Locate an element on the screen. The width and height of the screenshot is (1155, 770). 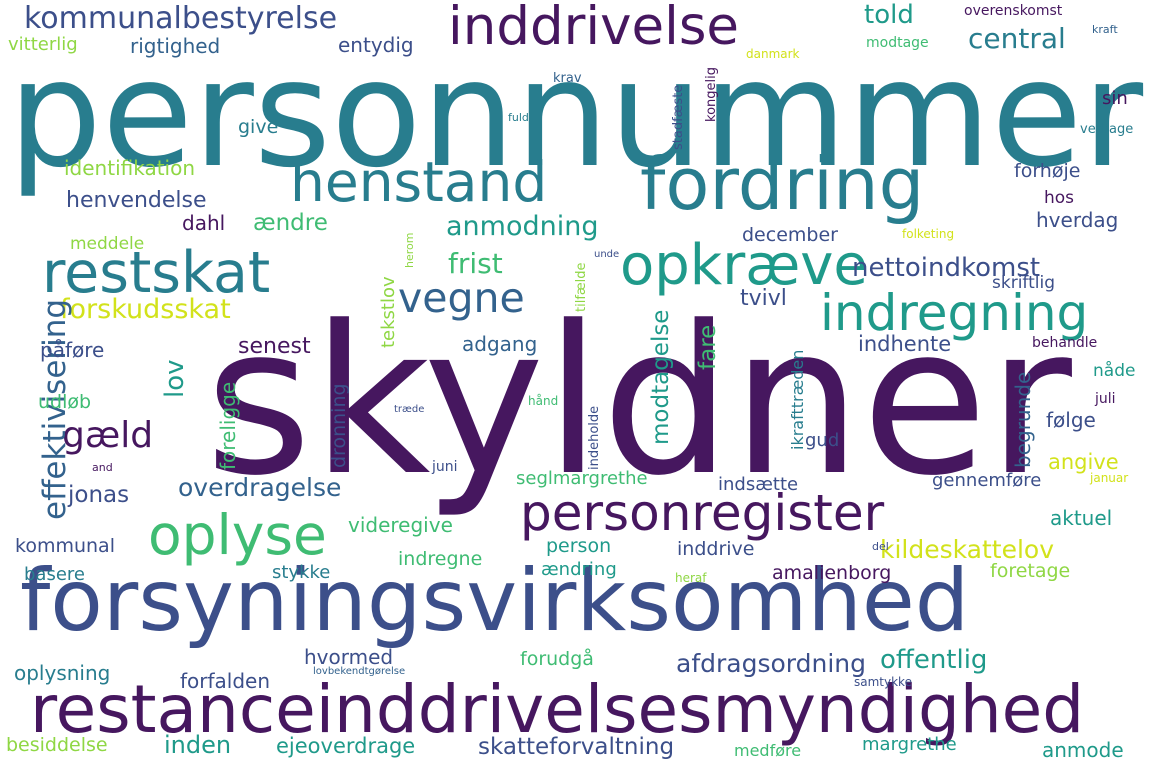
word-27: fuld is located at coordinates (518, 117).